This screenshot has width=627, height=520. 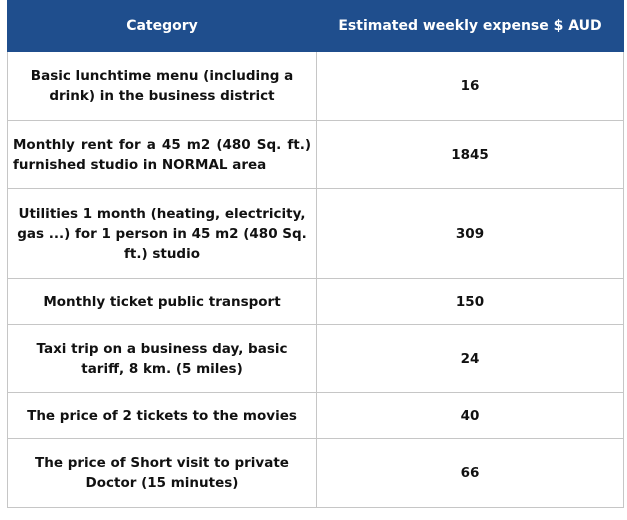 What do you see at coordinates (470, 86) in the screenshot?
I see `expense-value-cell: 16` at bounding box center [470, 86].